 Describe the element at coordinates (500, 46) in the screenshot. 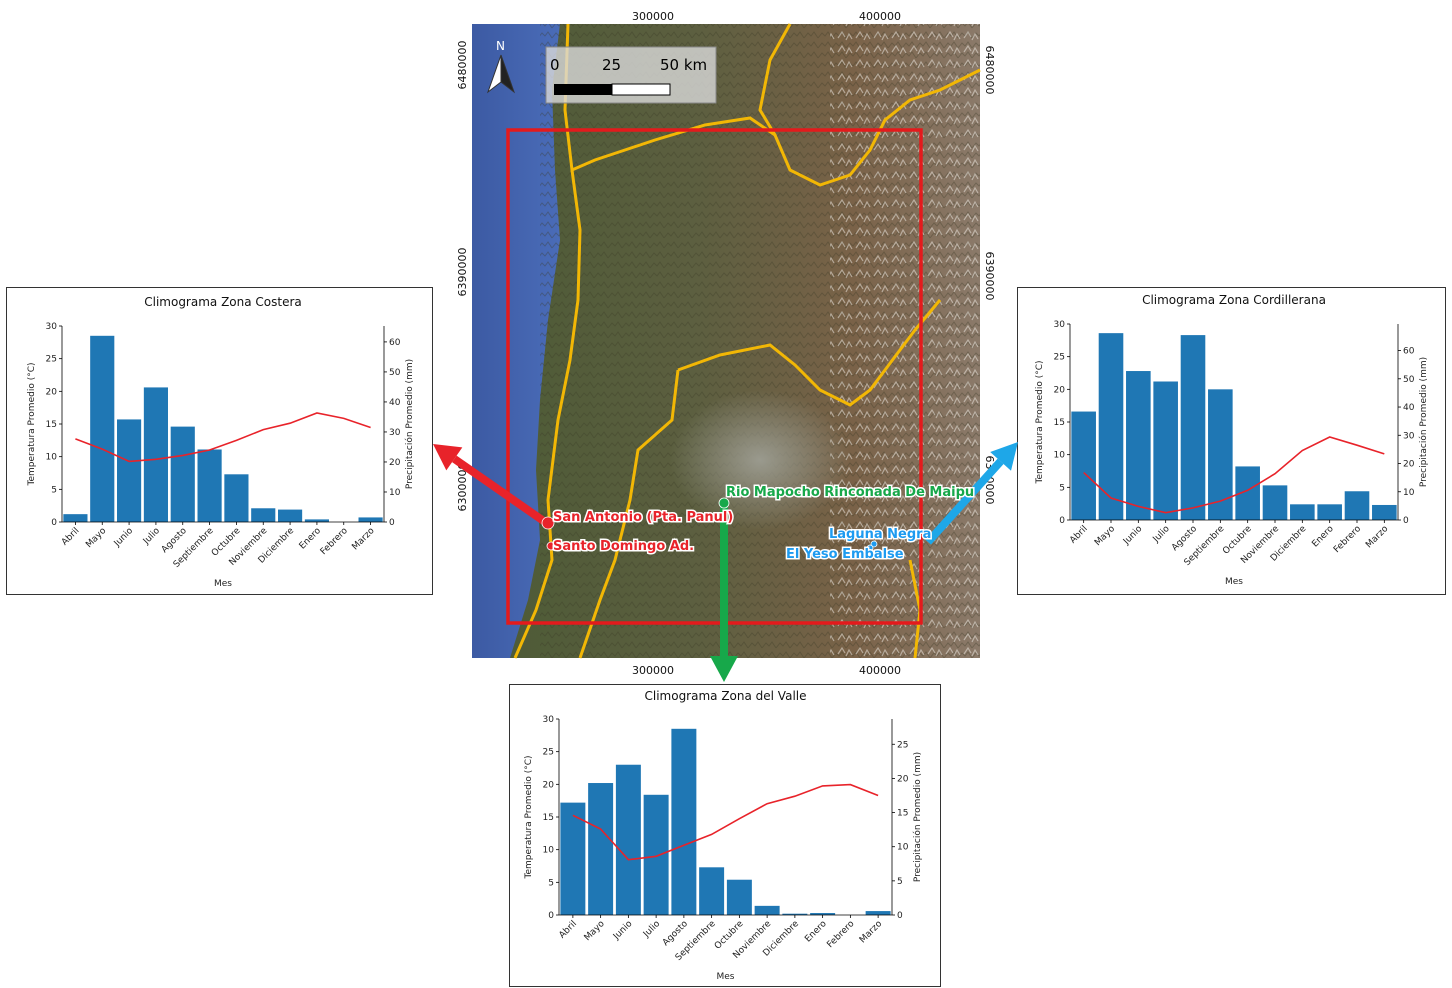

I see `north-label: N` at that location.